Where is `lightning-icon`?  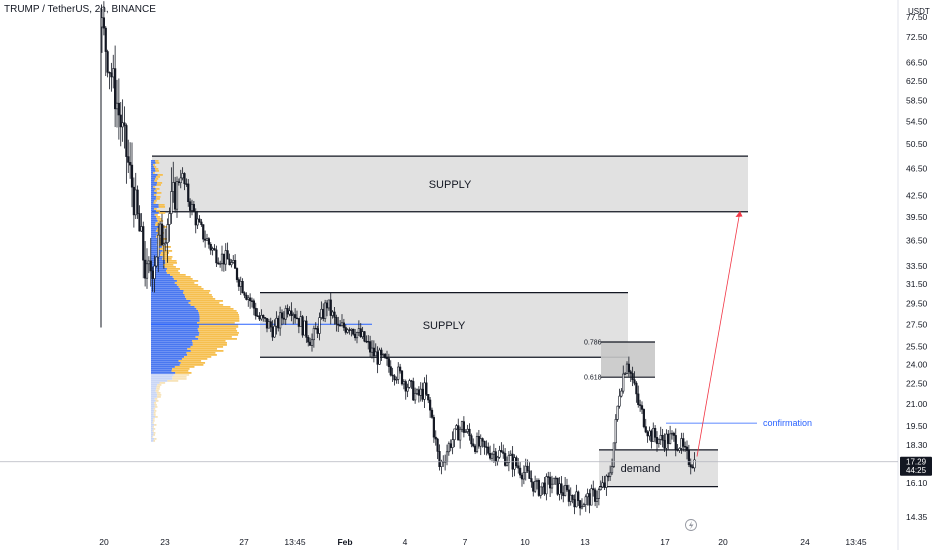 lightning-icon is located at coordinates (691, 525).